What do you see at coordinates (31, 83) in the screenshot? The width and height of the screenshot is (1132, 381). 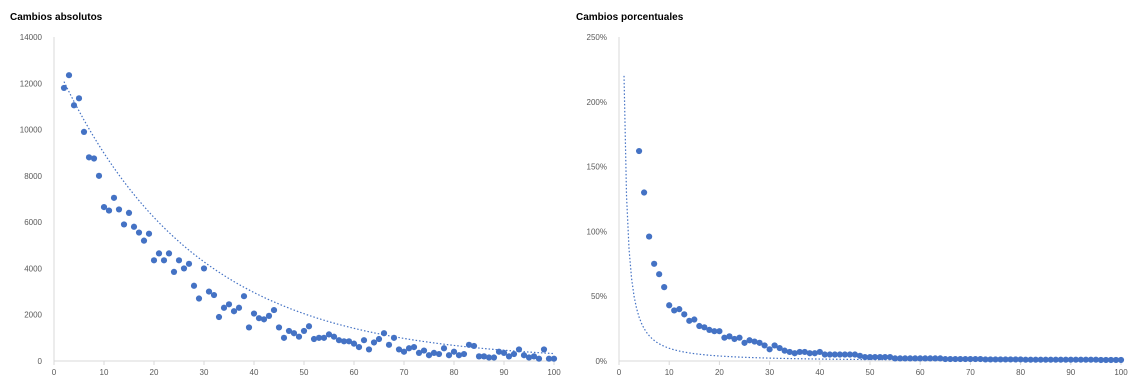 I see `y-tick-label: 12000` at bounding box center [31, 83].